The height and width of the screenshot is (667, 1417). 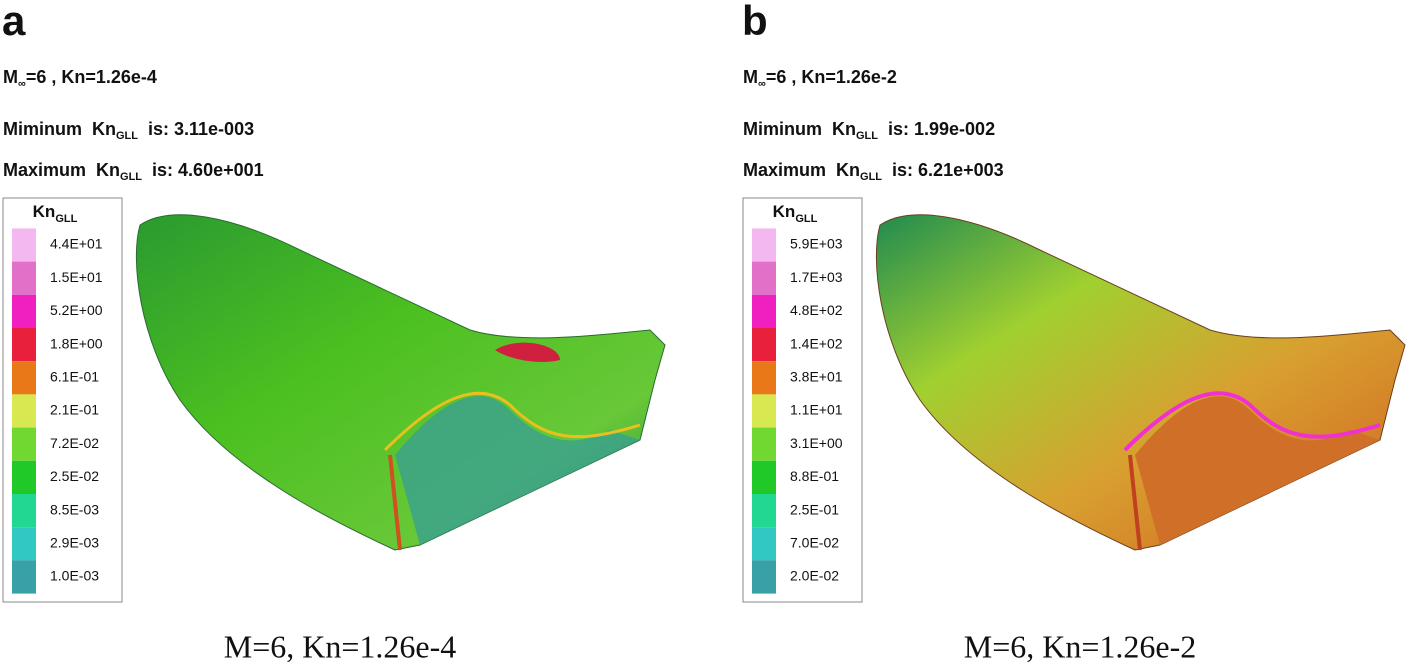 What do you see at coordinates (814, 476) in the screenshot?
I see `legend-level: 8.8E-01` at bounding box center [814, 476].